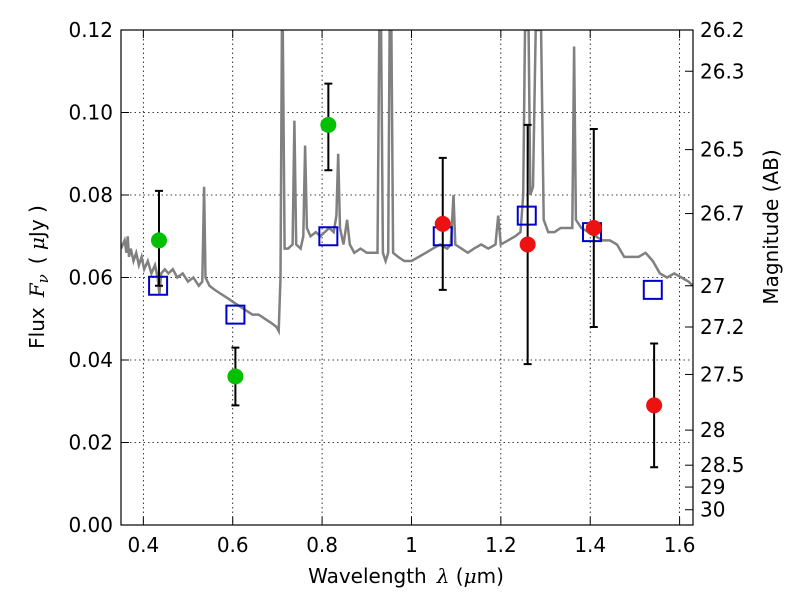 This screenshot has height=600, width=800. I want to click on x-tick-label: 1.4, so click(590, 545).